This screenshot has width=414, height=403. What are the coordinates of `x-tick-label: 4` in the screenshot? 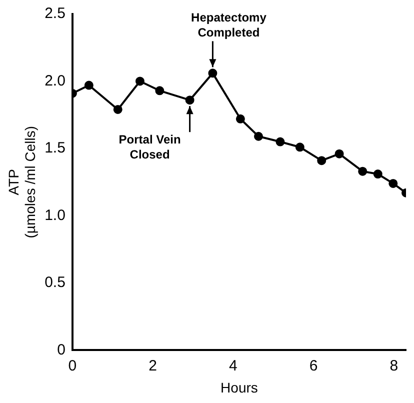 It's located at (233, 365).